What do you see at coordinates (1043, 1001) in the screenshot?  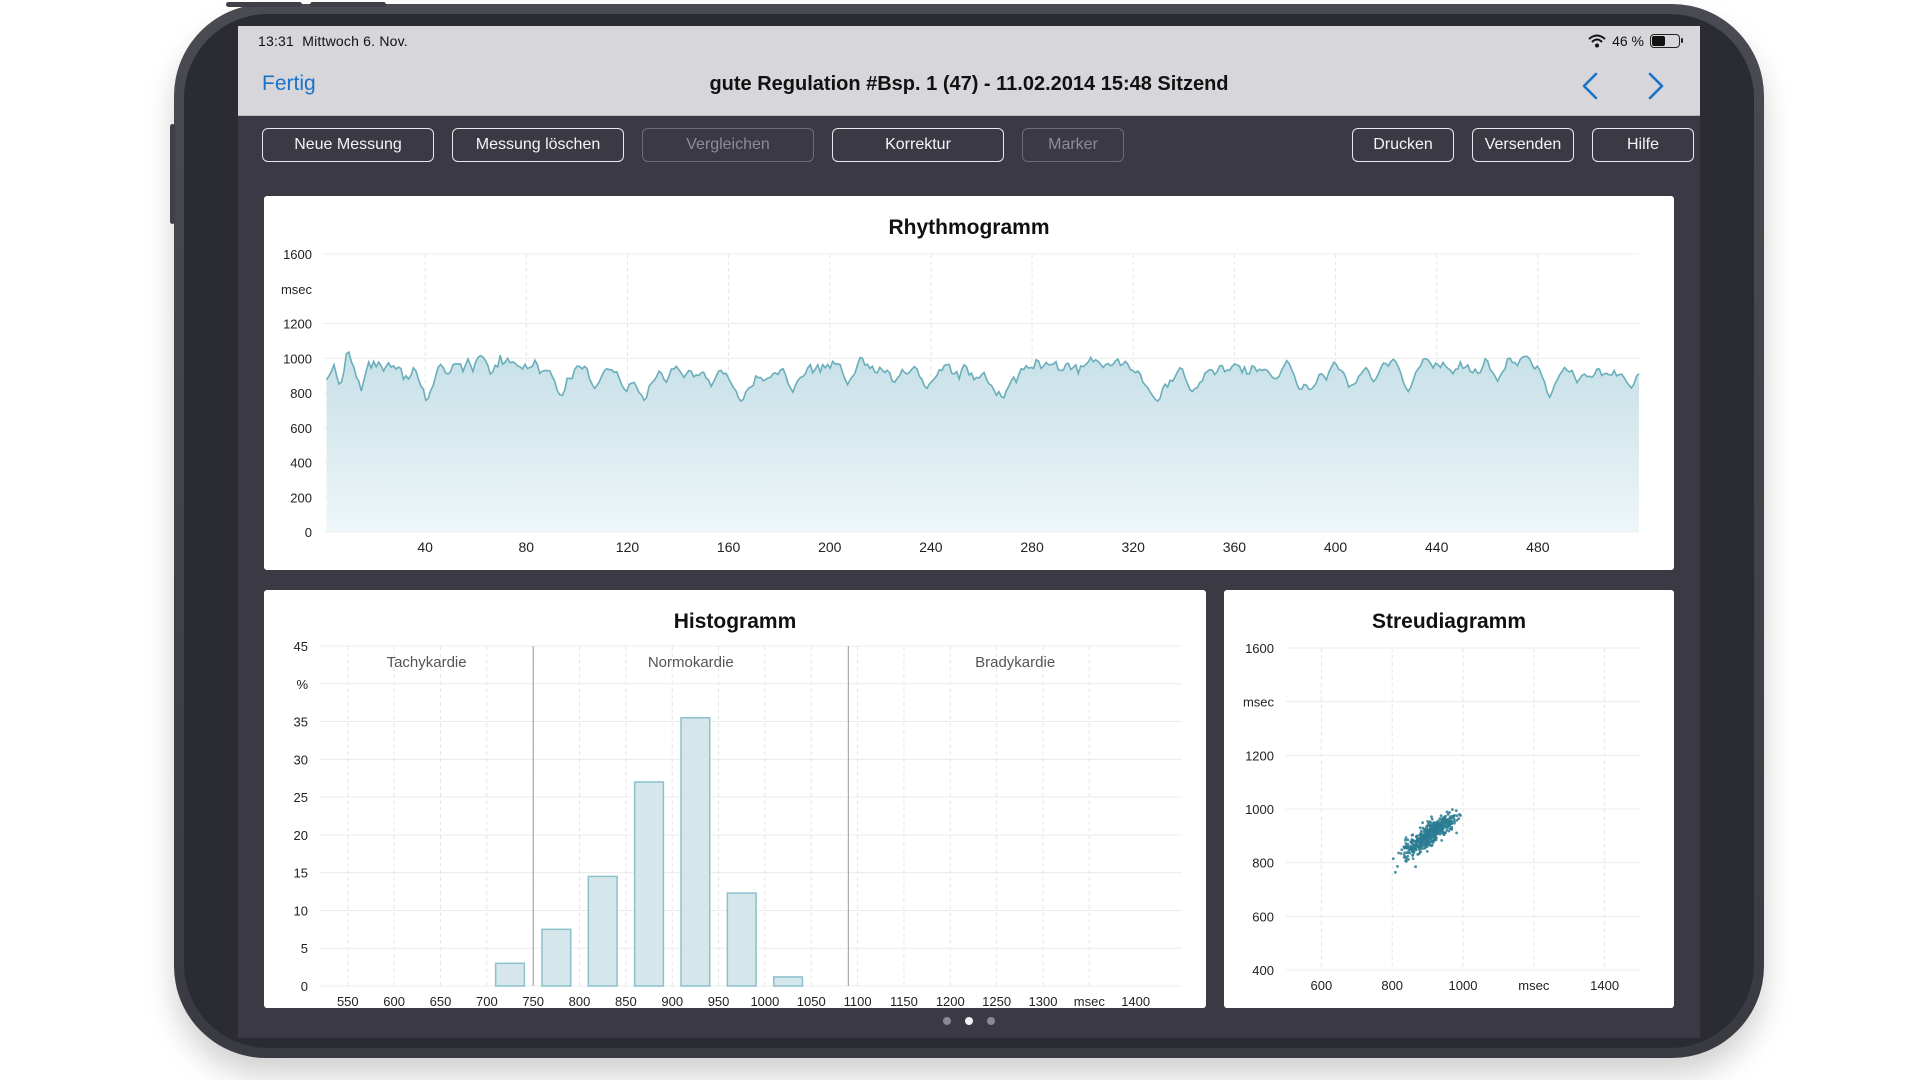 I see `hist-xtick-label: 1300` at bounding box center [1043, 1001].